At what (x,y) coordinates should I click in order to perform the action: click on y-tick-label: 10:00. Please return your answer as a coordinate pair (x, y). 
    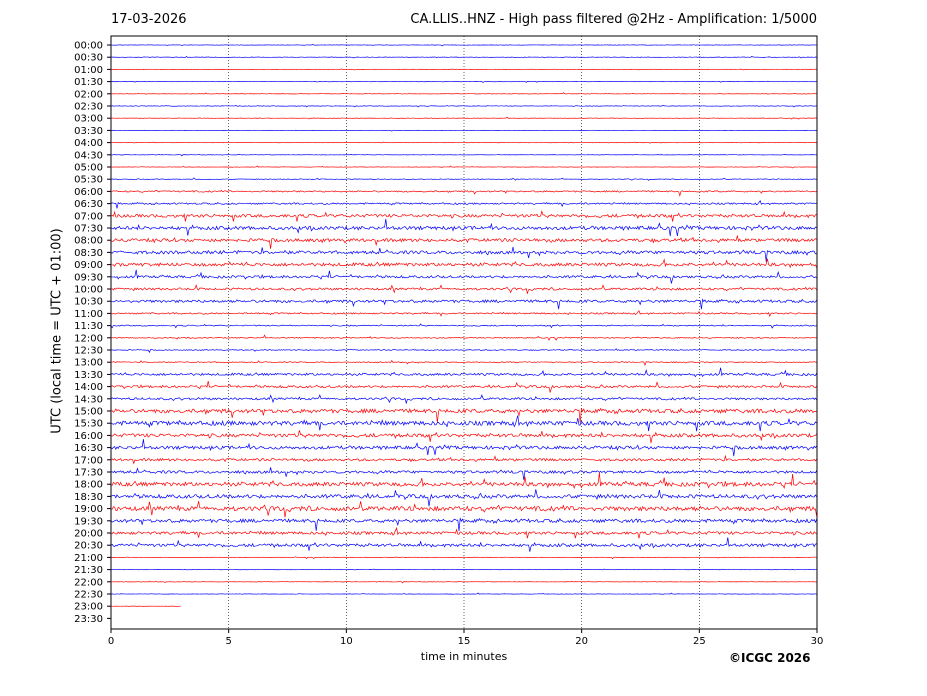
    Looking at the image, I should click on (88, 290).